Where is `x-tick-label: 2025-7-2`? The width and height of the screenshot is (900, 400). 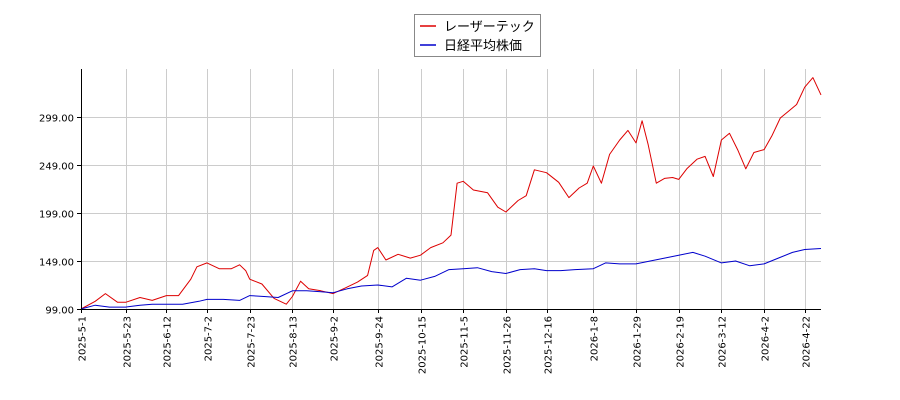
x-tick-label: 2025-7-2 is located at coordinates (209, 338).